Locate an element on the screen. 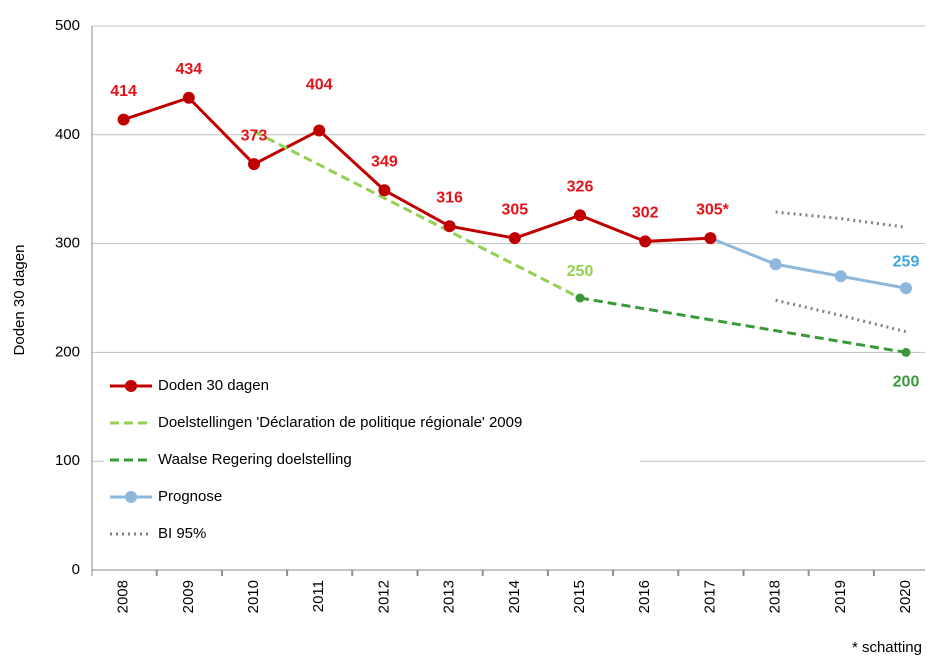  legend-label: BI 95% is located at coordinates (182, 533).